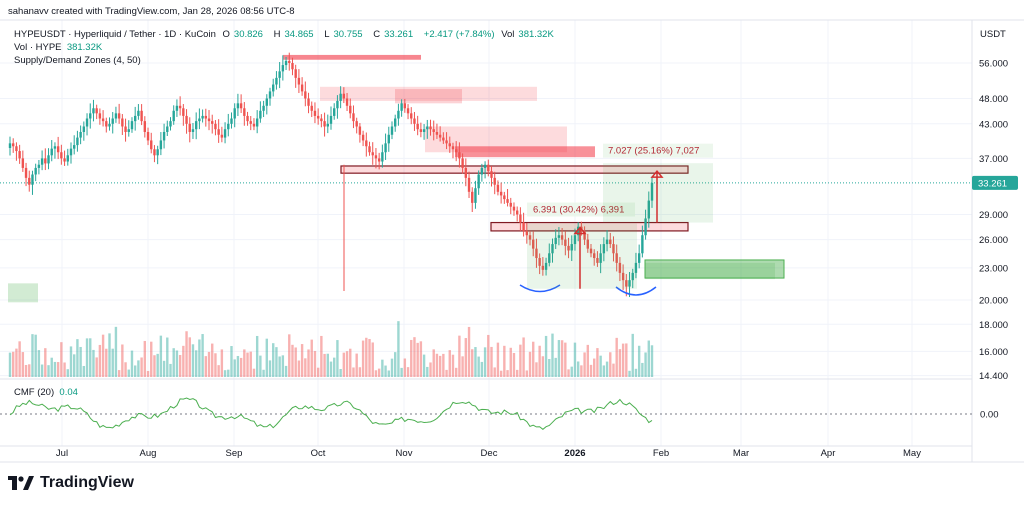 This screenshot has height=507, width=1024. What do you see at coordinates (488, 453) in the screenshot?
I see `time-axis: Jul Aug Sep Oct Nov Dec 2026 Feb Mar Apr May` at bounding box center [488, 453].